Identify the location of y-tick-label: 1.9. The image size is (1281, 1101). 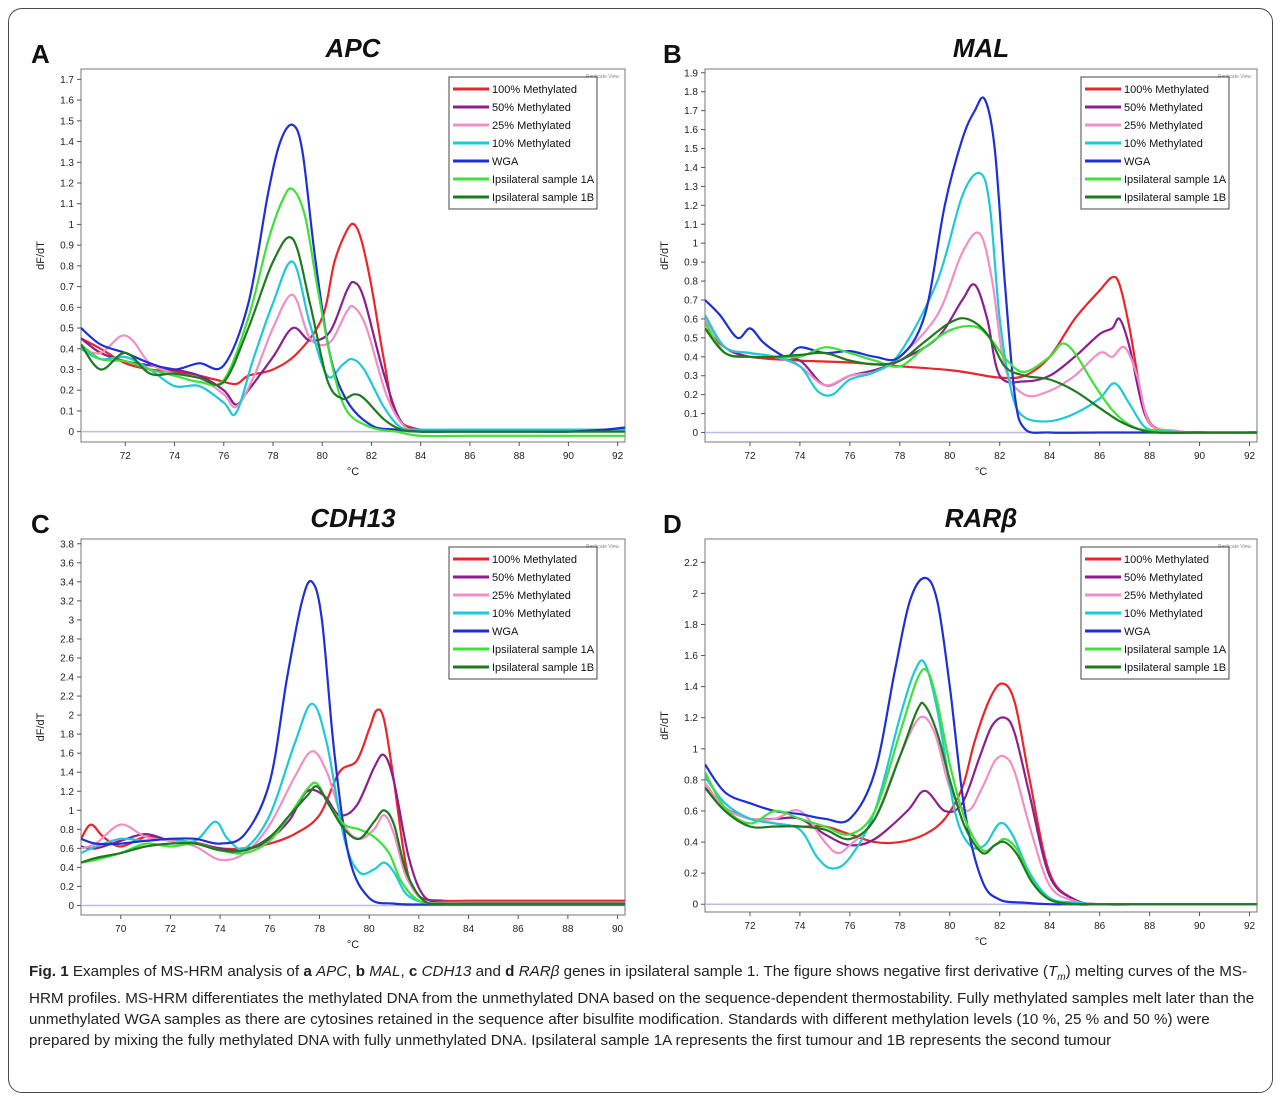
(691, 73).